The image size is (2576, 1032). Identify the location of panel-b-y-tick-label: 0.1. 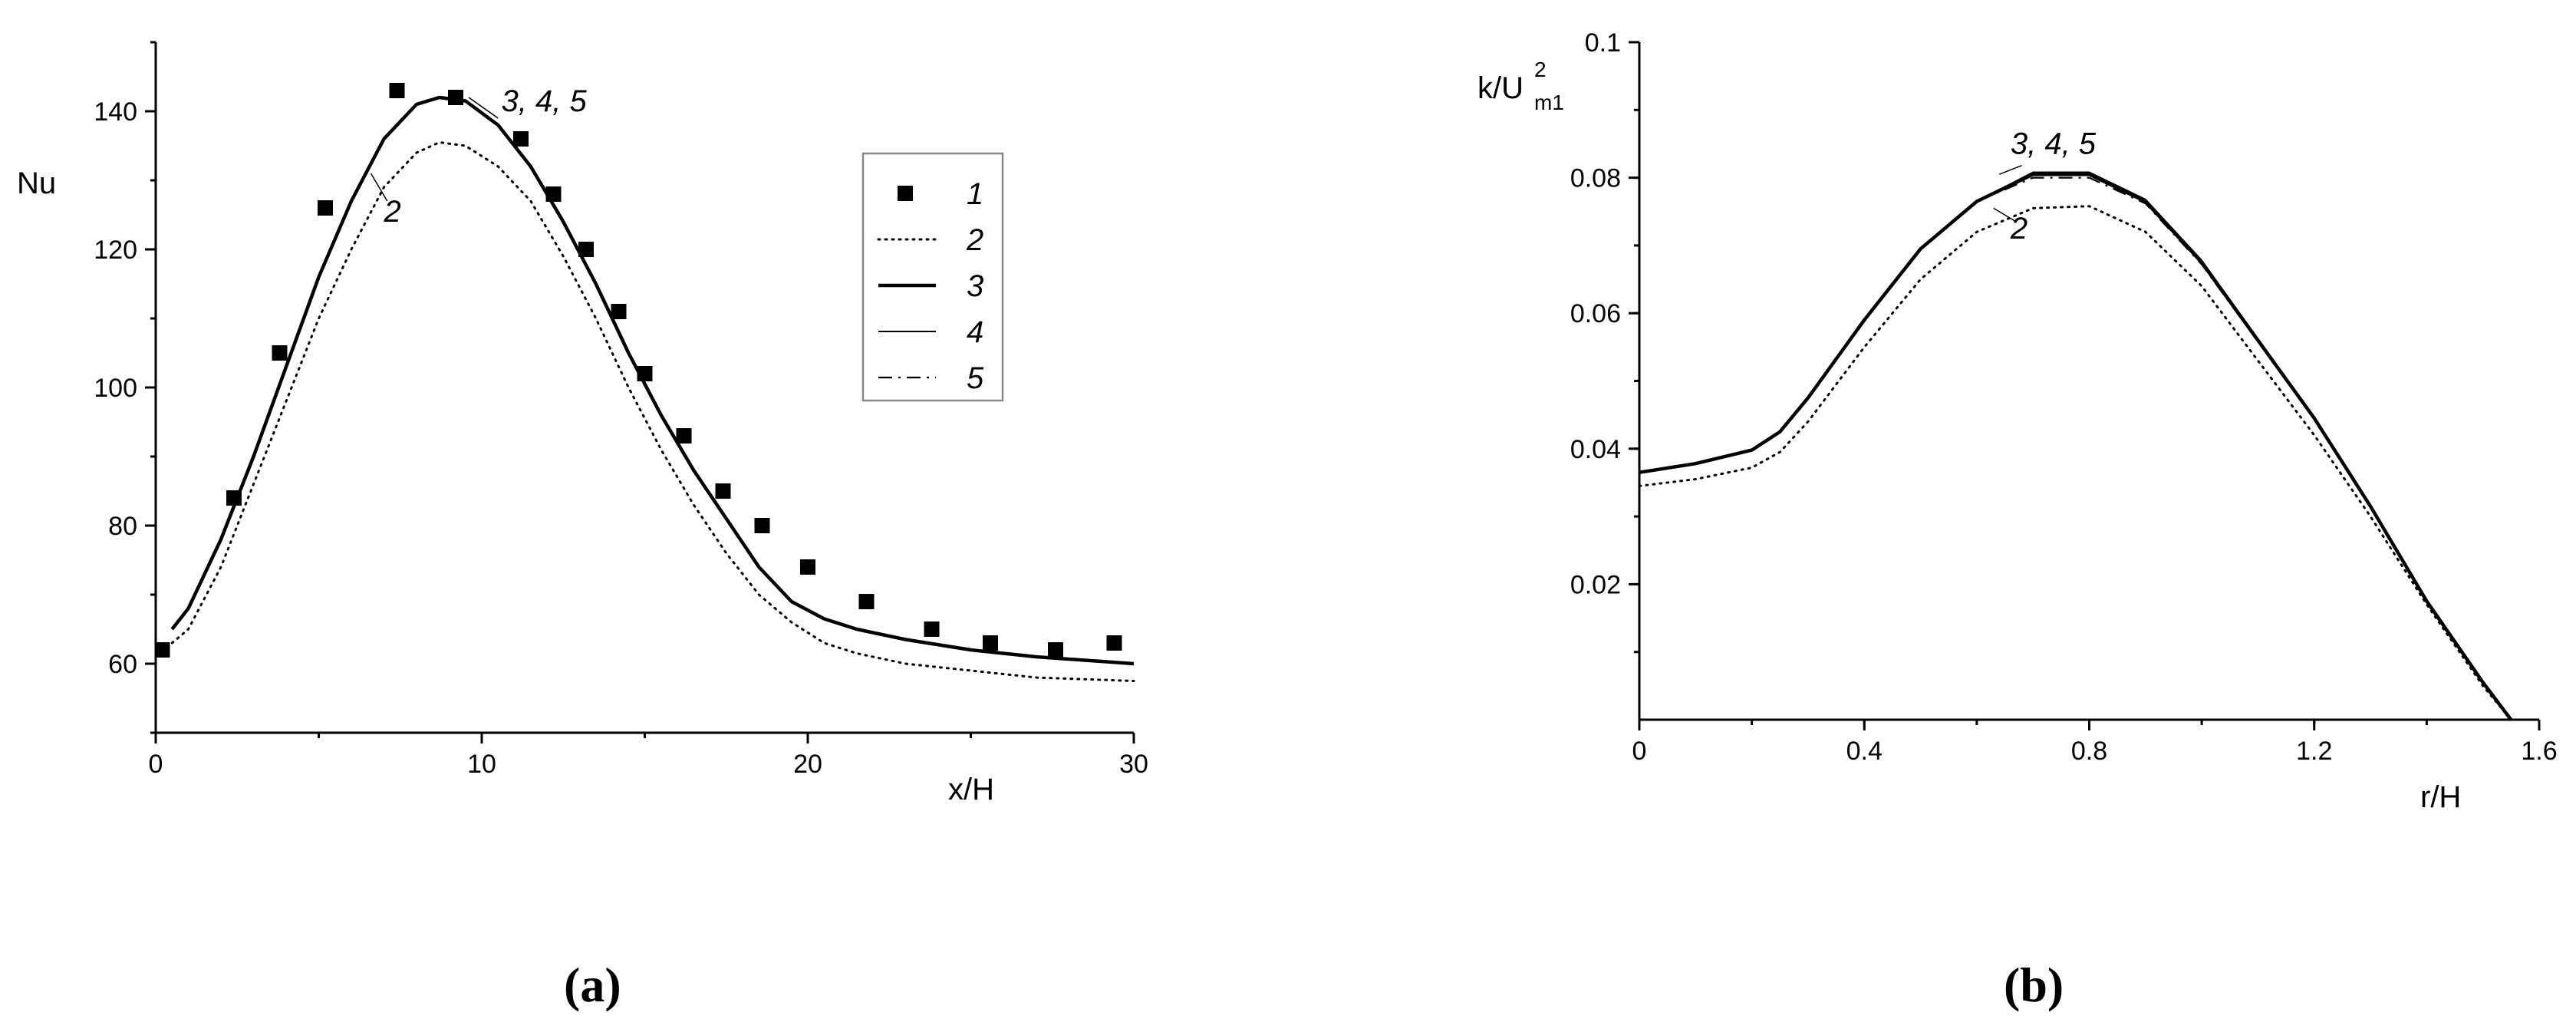
(1603, 43).